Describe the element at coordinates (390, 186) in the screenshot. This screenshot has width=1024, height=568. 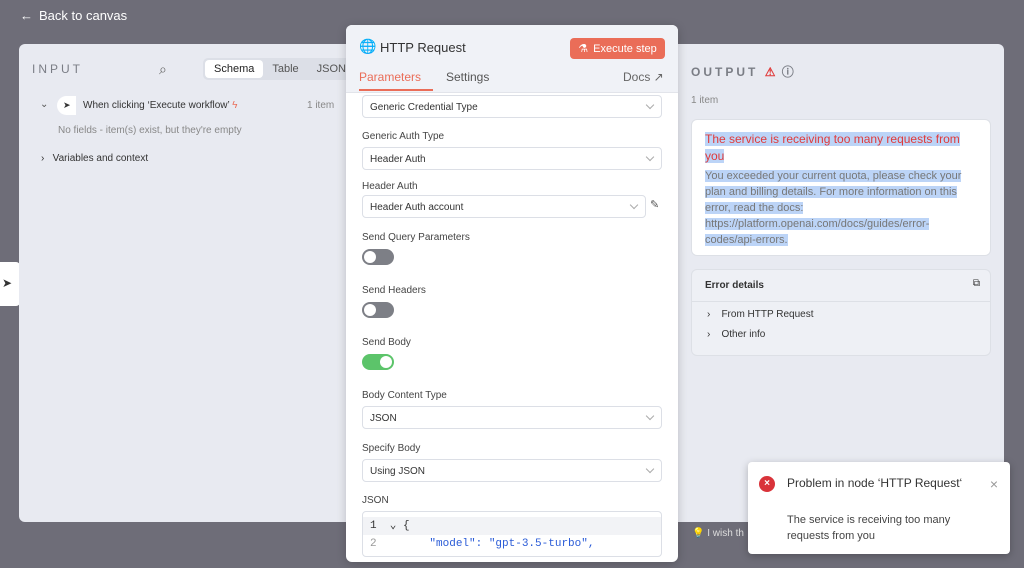
I see `field-label: Header Auth` at that location.